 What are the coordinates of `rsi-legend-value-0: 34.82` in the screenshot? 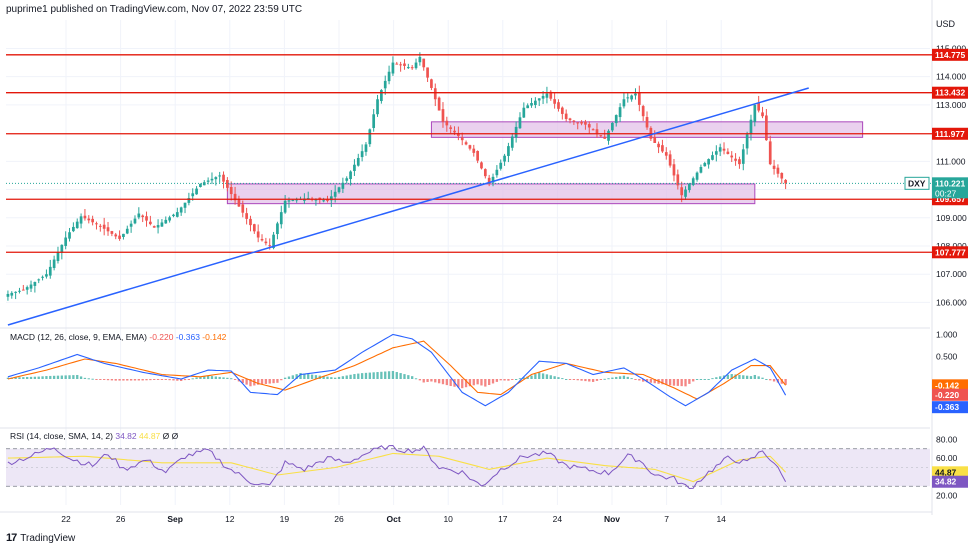 It's located at (126, 436).